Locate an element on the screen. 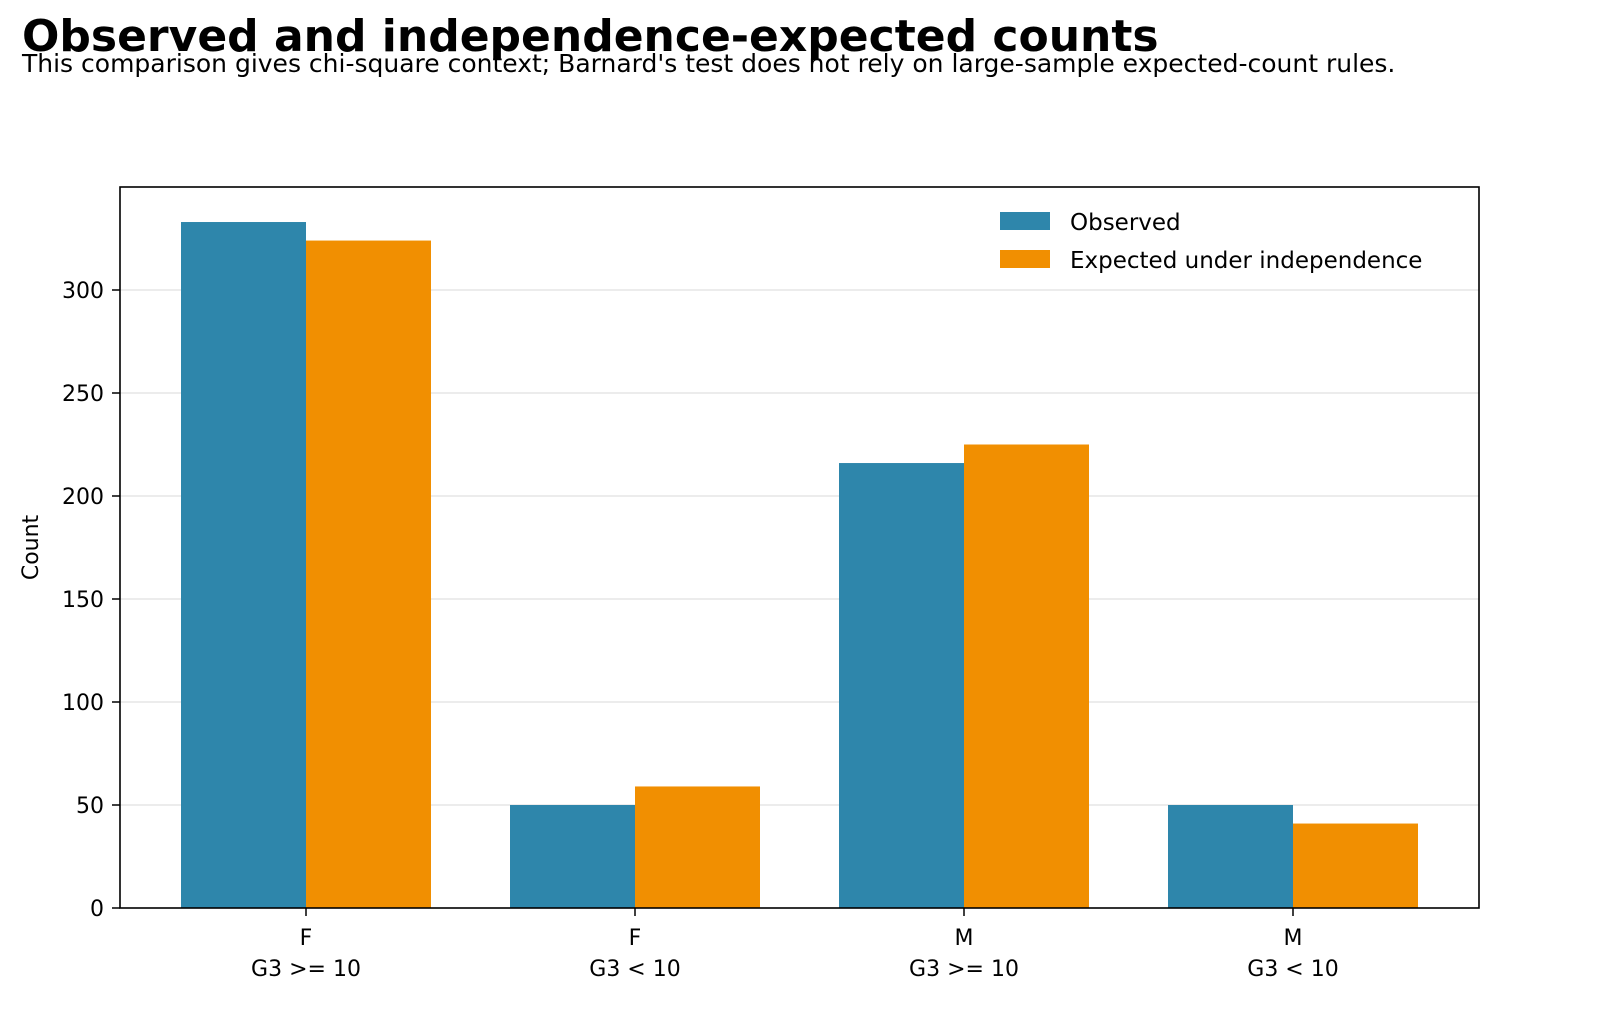  y-tick-label: 100 is located at coordinates (83, 703).